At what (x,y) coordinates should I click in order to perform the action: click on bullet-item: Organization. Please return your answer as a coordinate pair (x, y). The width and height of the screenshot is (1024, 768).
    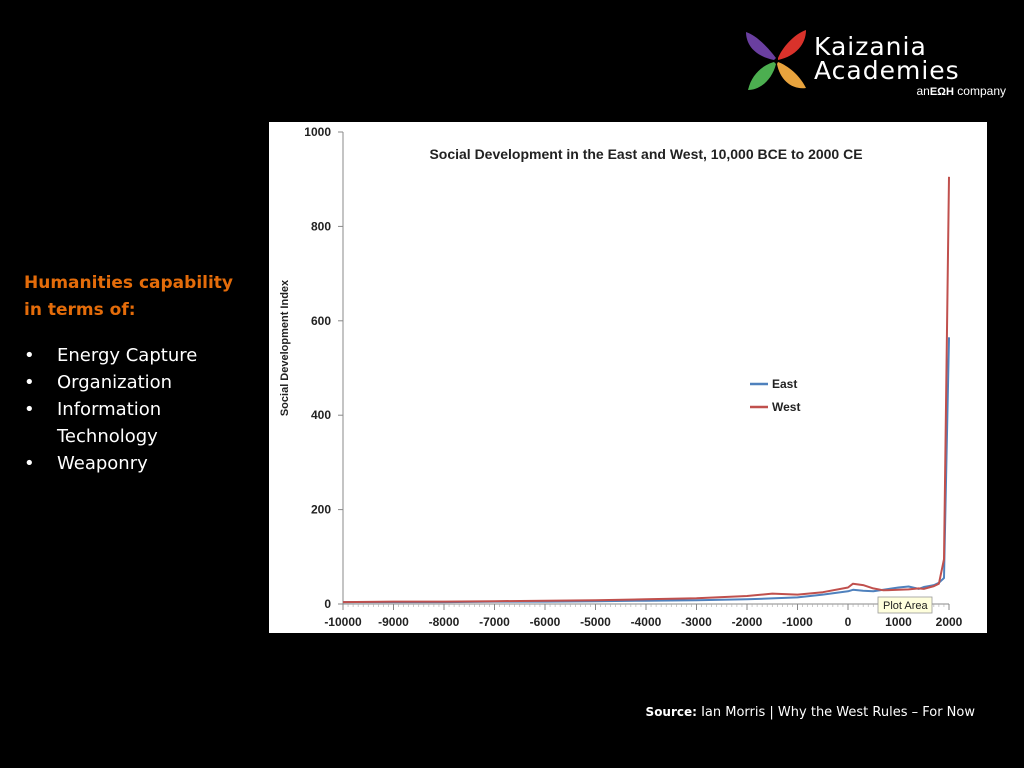
    Looking at the image, I should click on (144, 382).